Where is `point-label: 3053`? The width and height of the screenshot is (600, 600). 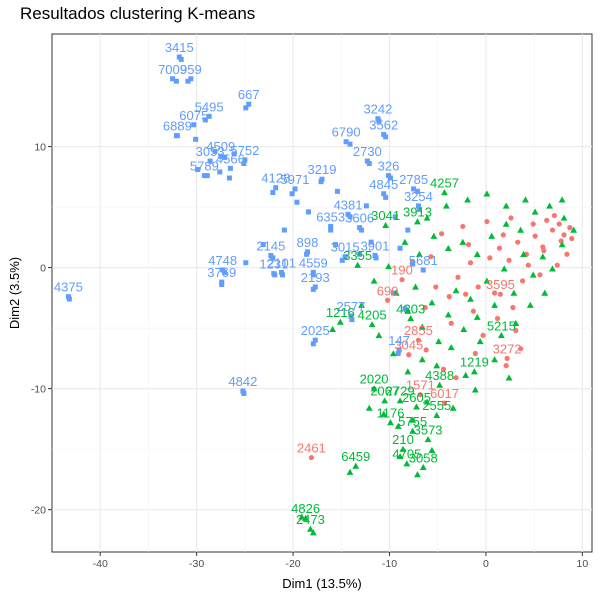
point-label: 3053 is located at coordinates (210, 151).